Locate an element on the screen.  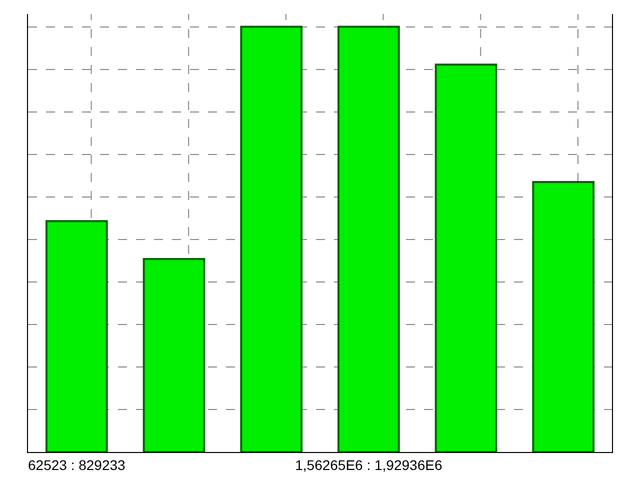
x-tick-label: 62523 : 829233 is located at coordinates (77, 464).